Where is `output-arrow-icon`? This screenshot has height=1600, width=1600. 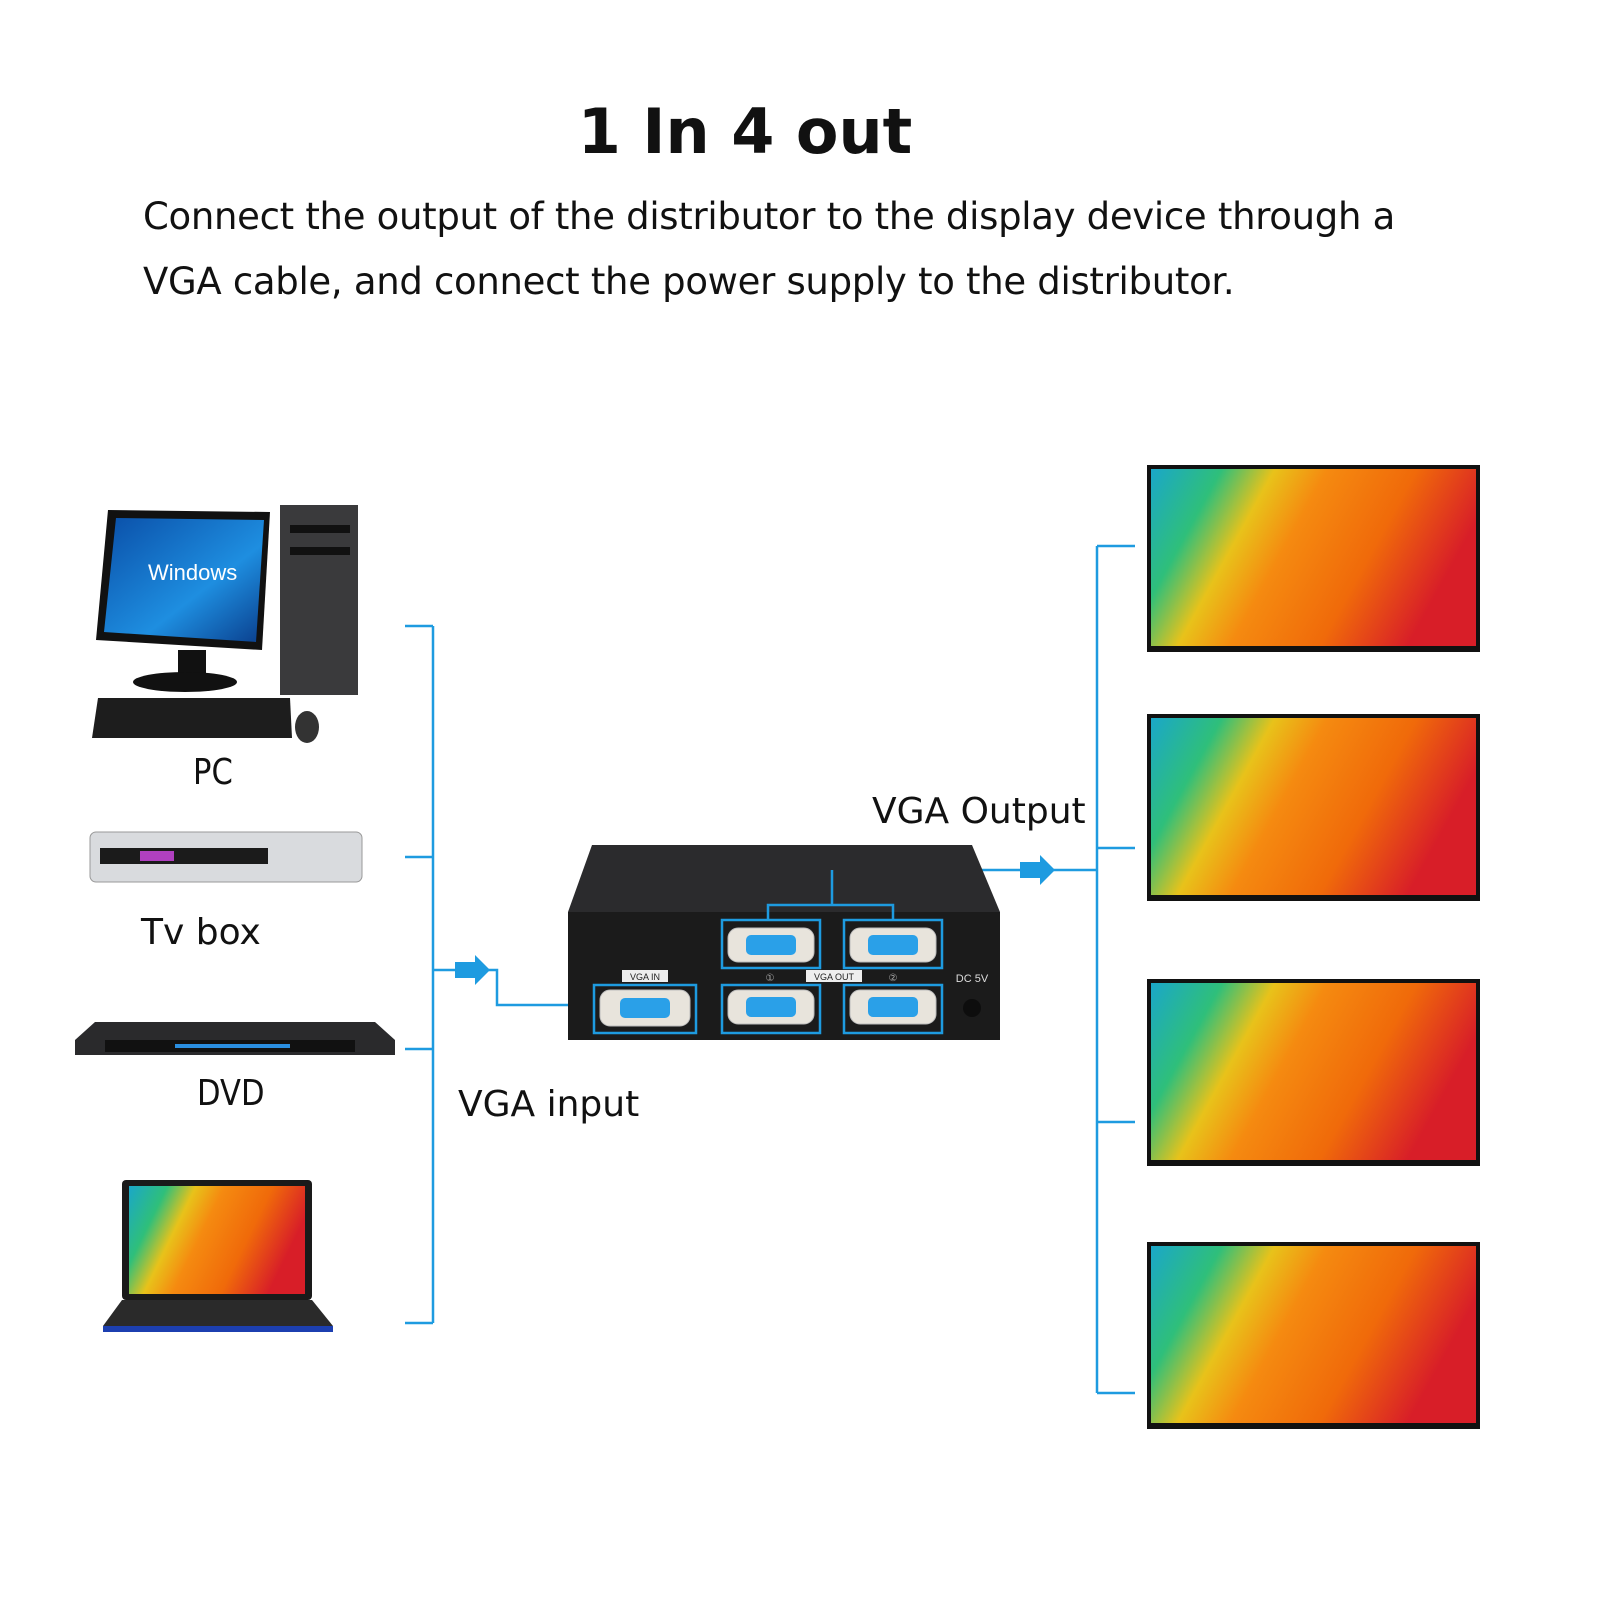 output-arrow-icon is located at coordinates (1037, 870).